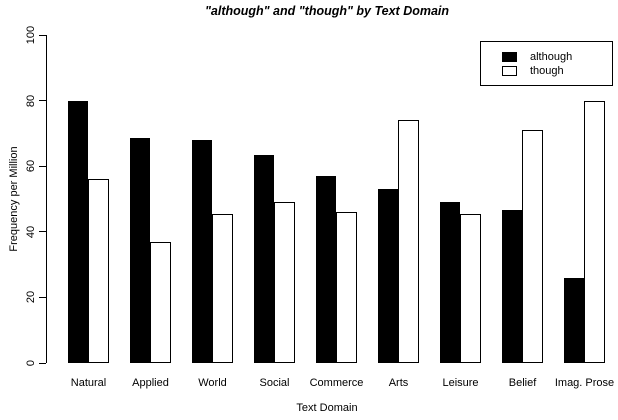 Image resolution: width=618 pixels, height=420 pixels. I want to click on bar-although-applied, so click(140, 250).